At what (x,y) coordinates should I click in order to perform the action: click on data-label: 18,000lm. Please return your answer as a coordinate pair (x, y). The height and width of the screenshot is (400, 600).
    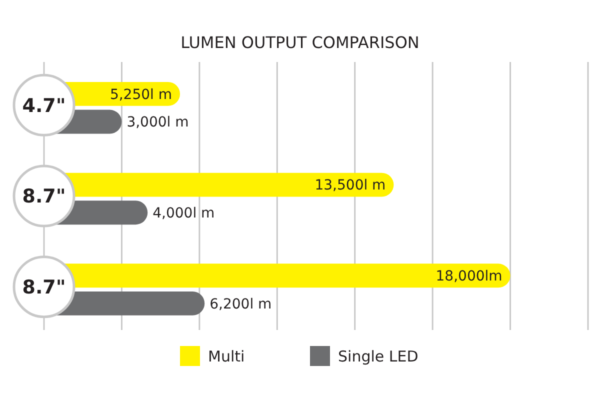
    Looking at the image, I should click on (469, 276).